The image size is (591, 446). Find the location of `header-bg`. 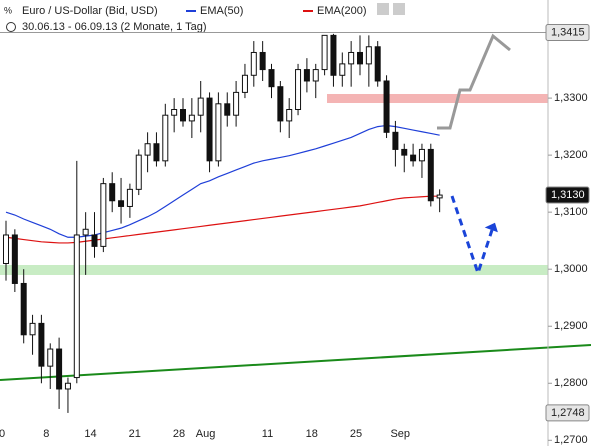

header-bg is located at coordinates (205, 17).